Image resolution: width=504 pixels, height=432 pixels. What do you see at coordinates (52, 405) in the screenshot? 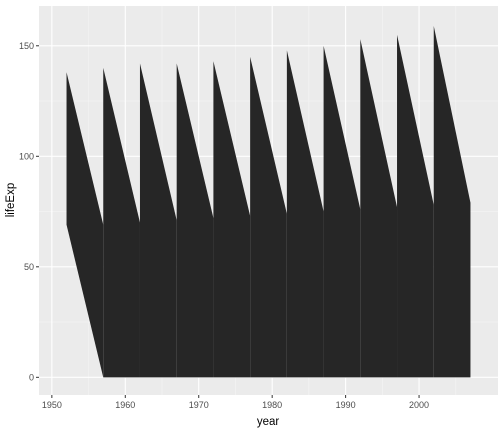
I see `x-tick-label: 1950` at bounding box center [52, 405].